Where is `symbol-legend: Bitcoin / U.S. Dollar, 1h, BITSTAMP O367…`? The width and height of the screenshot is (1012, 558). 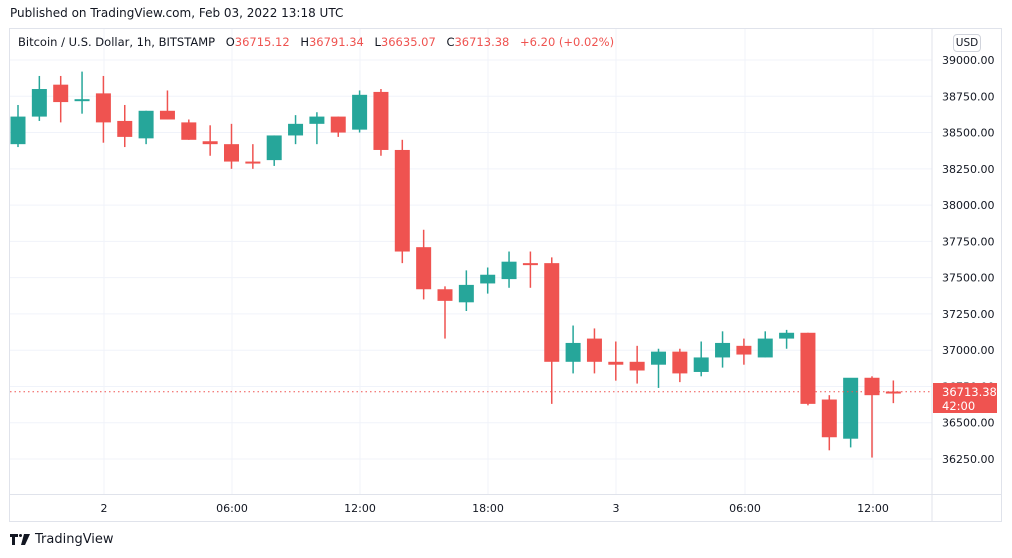 symbol-legend: Bitcoin / U.S. Dollar, 1h, BITSTAMP O367… is located at coordinates (316, 42).